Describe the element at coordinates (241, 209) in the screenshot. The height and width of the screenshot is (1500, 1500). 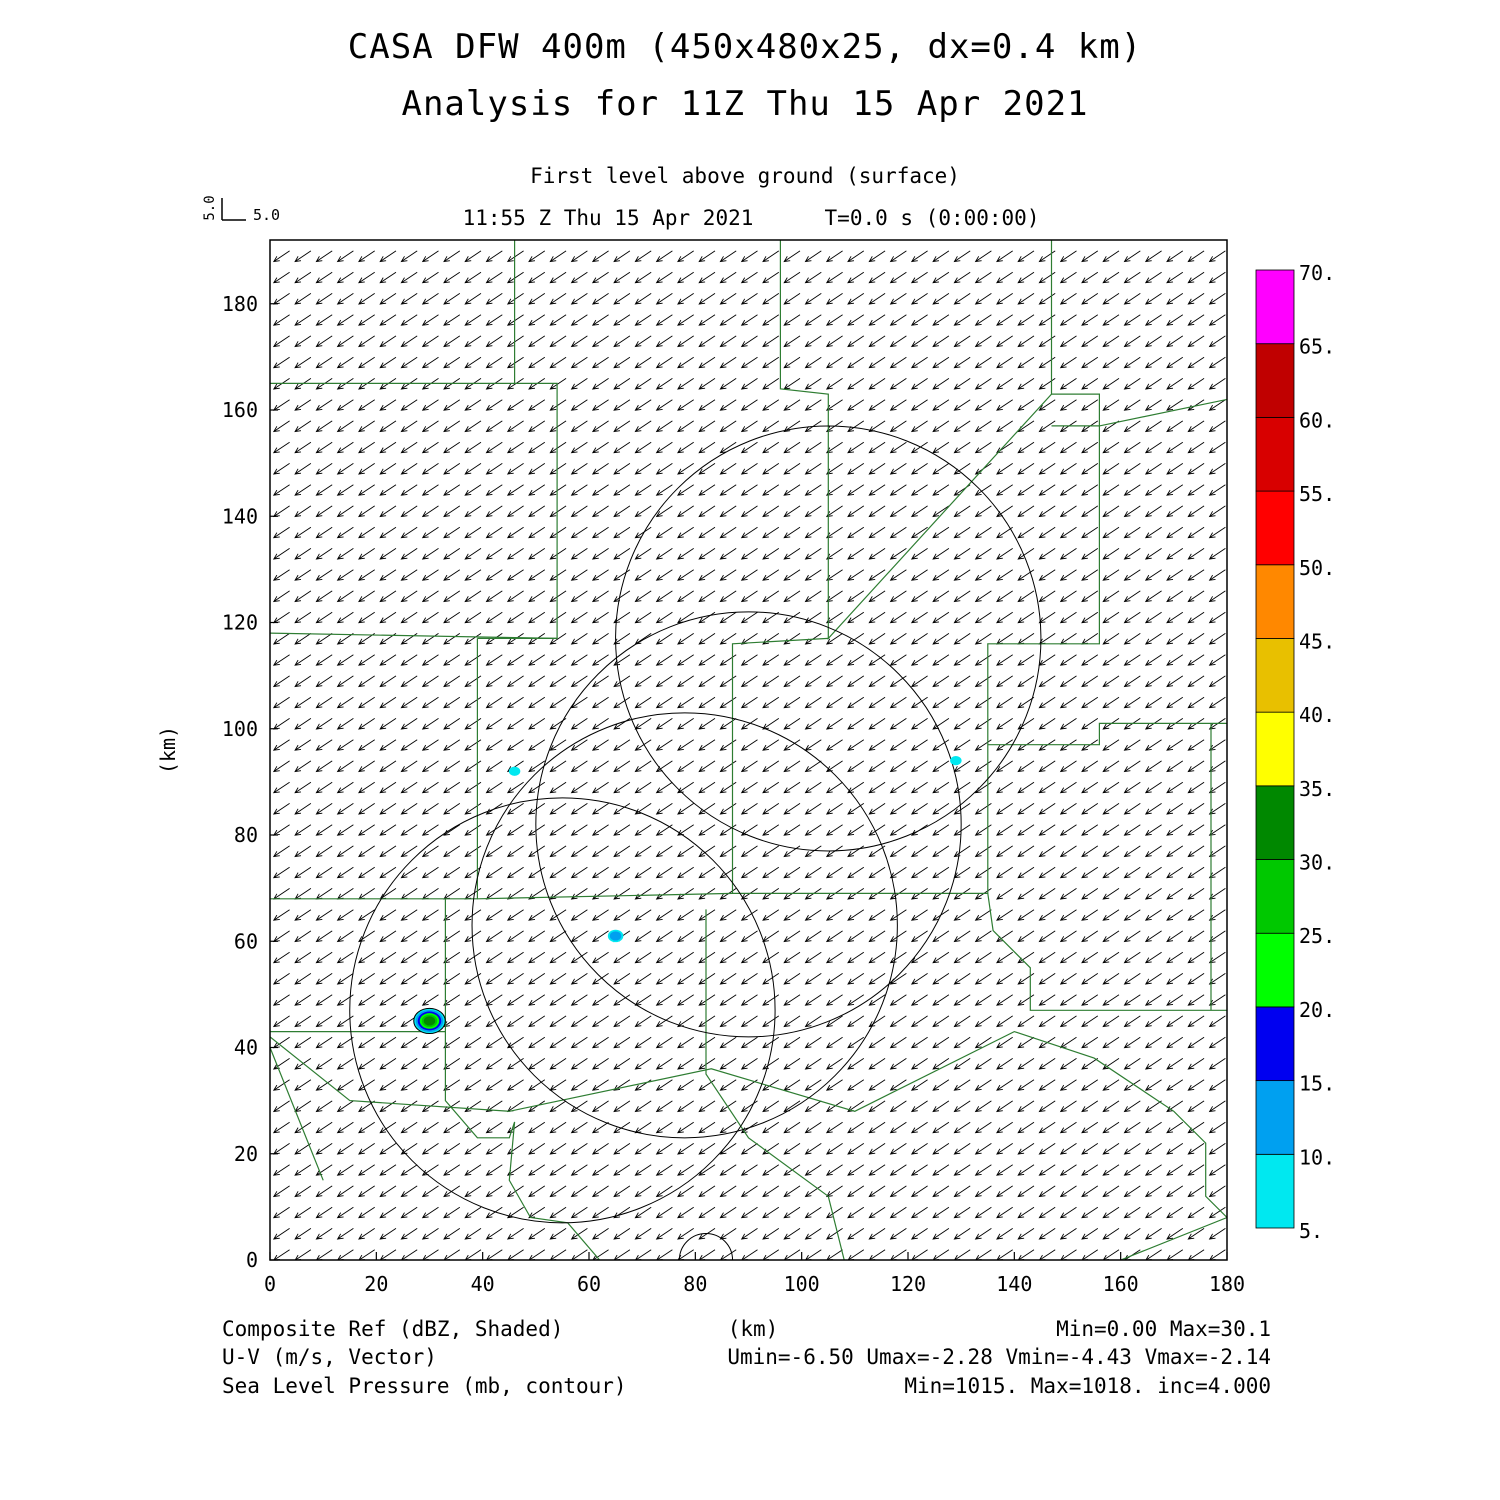
I see `vector-key: 5.0 5.0` at that location.